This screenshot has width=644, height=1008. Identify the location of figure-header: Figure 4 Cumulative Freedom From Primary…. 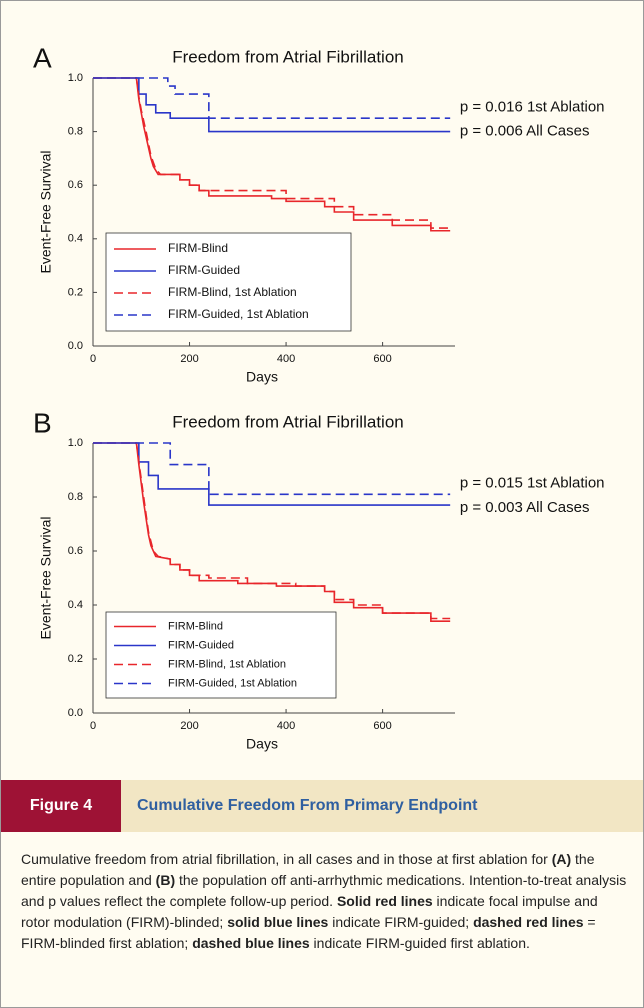
(322, 806).